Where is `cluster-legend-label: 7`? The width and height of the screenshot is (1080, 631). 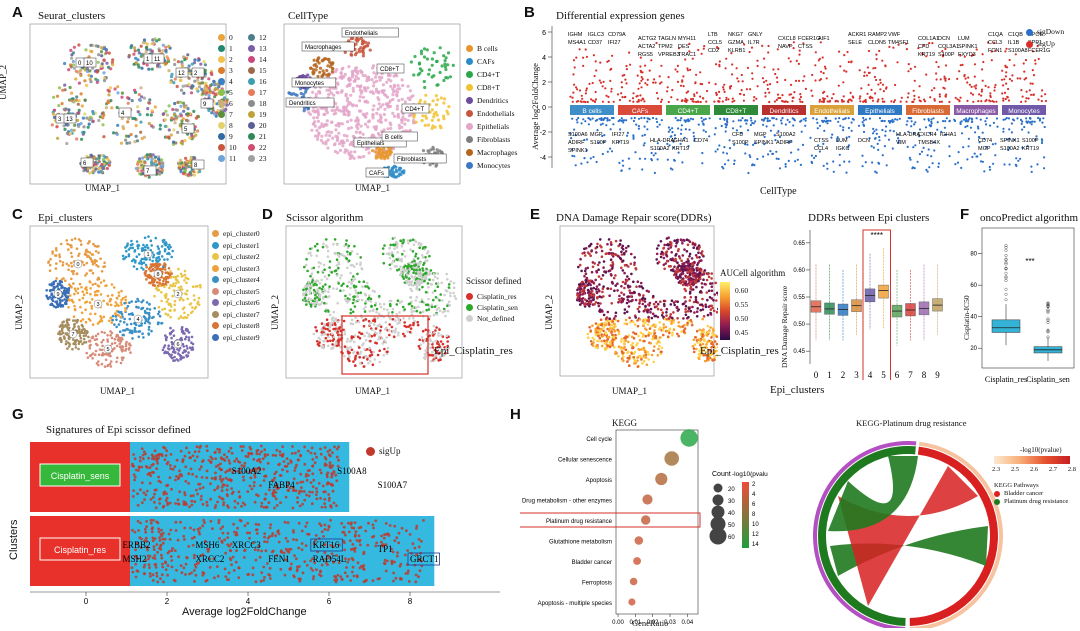
cluster-legend-label: 7 is located at coordinates (231, 114).